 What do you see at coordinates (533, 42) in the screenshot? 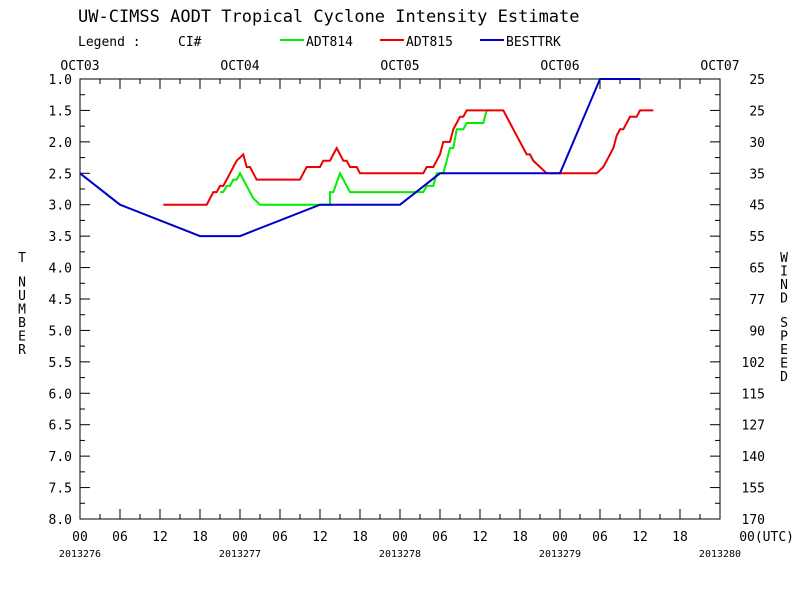
I see `legend-item-besttrk: BESTTRK` at bounding box center [533, 42].